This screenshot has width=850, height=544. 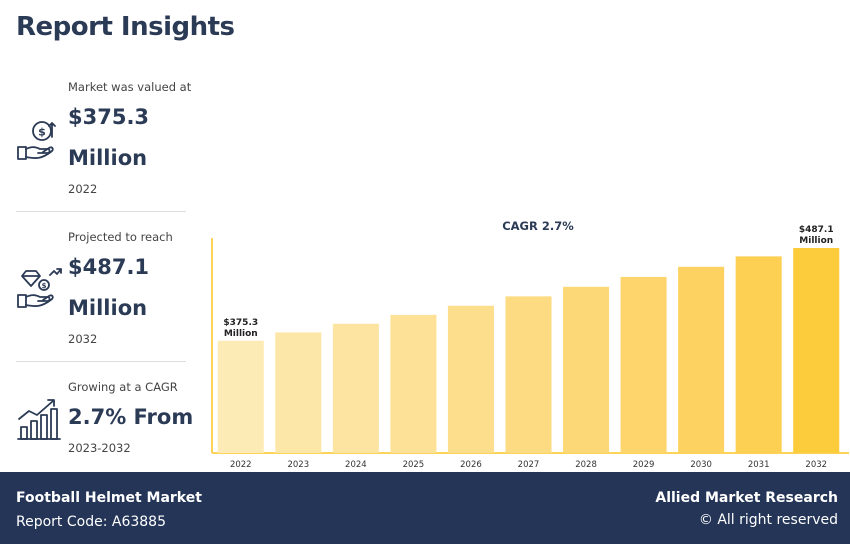 What do you see at coordinates (120, 237) in the screenshot?
I see `stat-label: Projected to reach` at bounding box center [120, 237].